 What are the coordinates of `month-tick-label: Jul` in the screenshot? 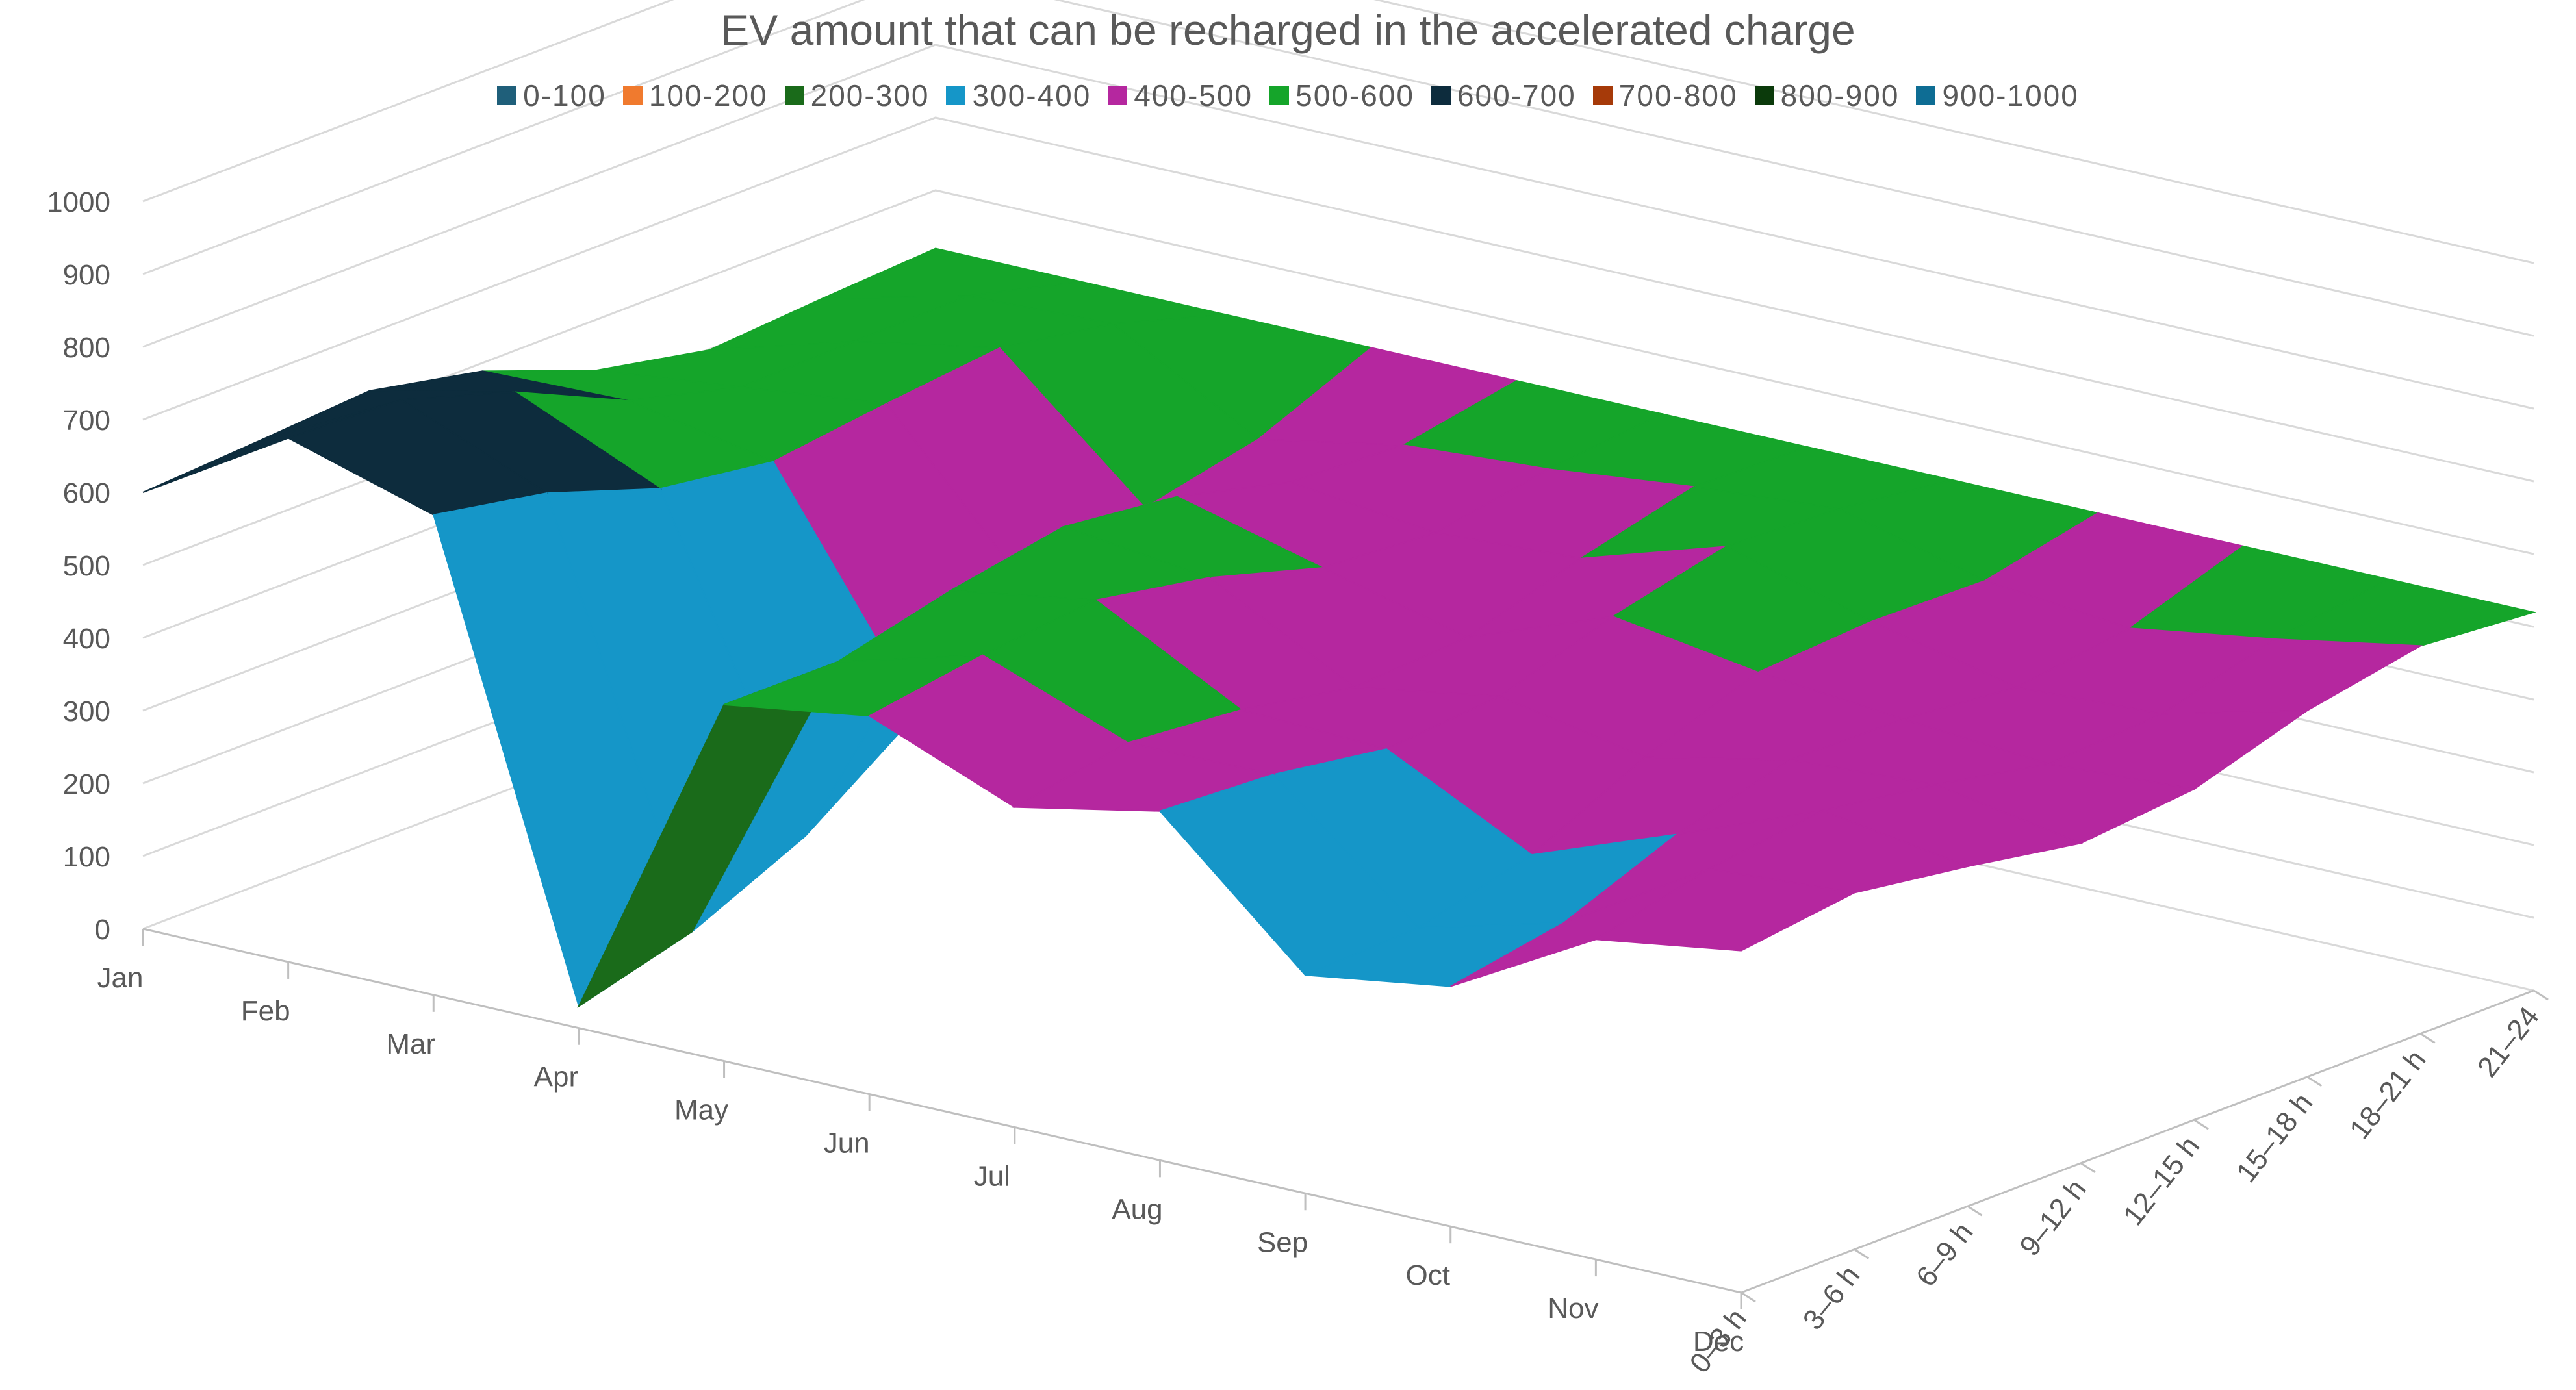 It's located at (992, 1176).